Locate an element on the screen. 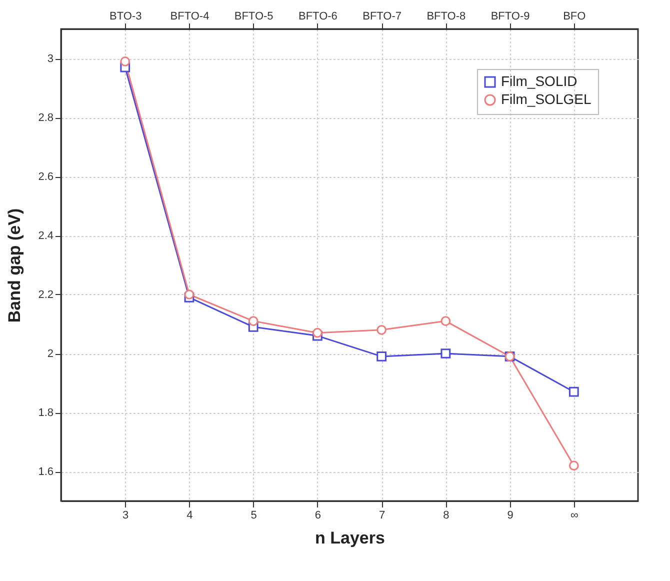 The width and height of the screenshot is (670, 581). text: BFTO-6 is located at coordinates (318, 16).